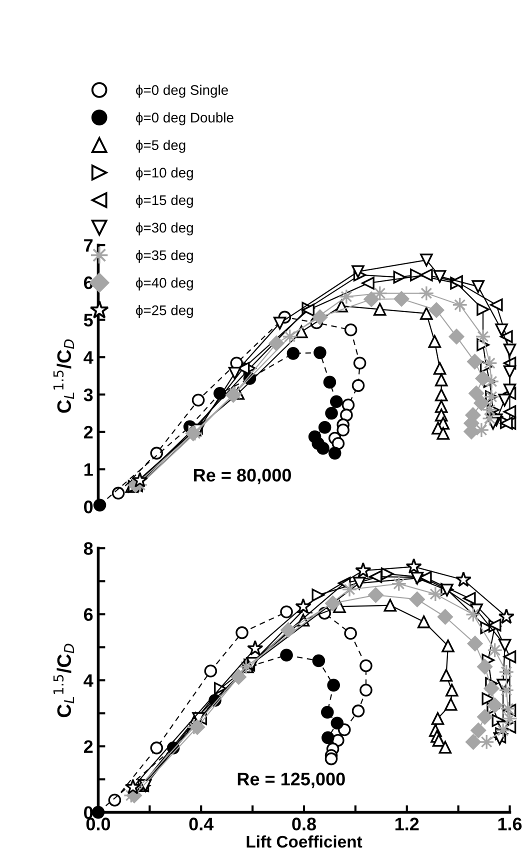 The width and height of the screenshot is (531, 866). What do you see at coordinates (242, 476) in the screenshot?
I see `annotation: Re = 80,000` at bounding box center [242, 476].